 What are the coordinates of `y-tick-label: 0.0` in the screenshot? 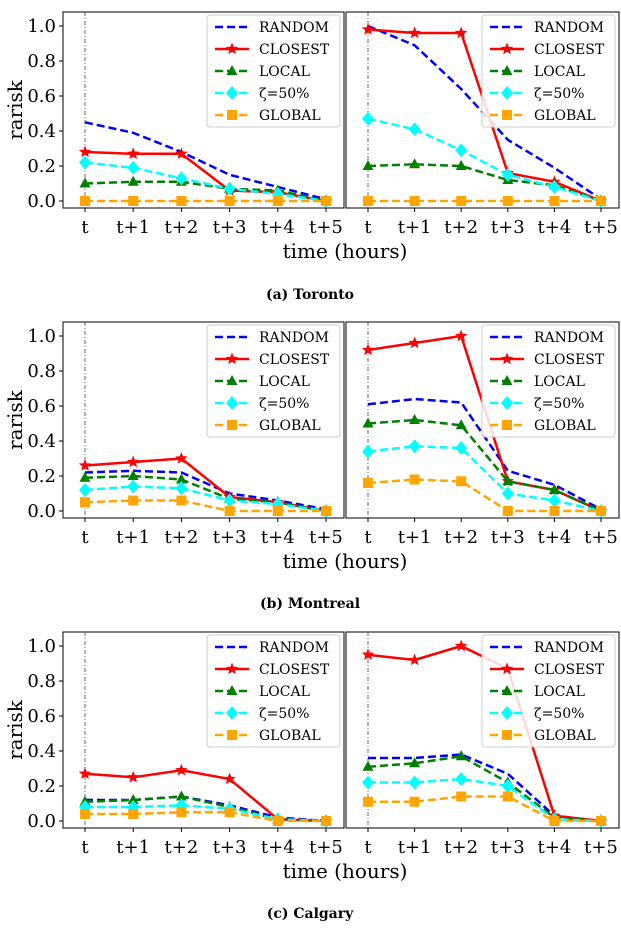 It's located at (41, 821).